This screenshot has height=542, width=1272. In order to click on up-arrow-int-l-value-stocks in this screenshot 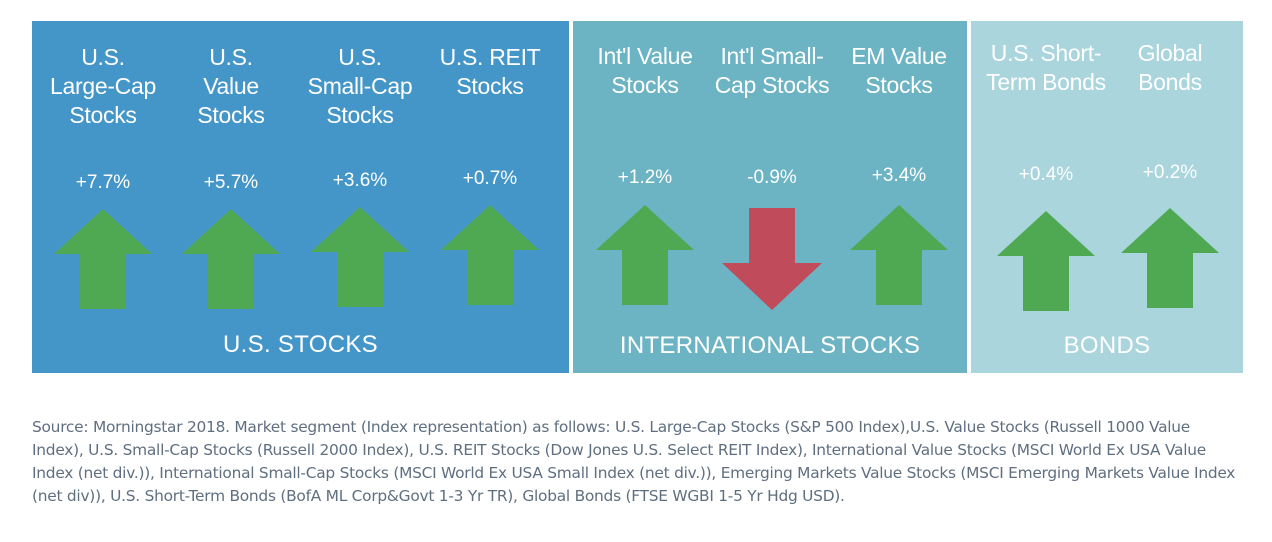, I will do `click(645, 255)`.